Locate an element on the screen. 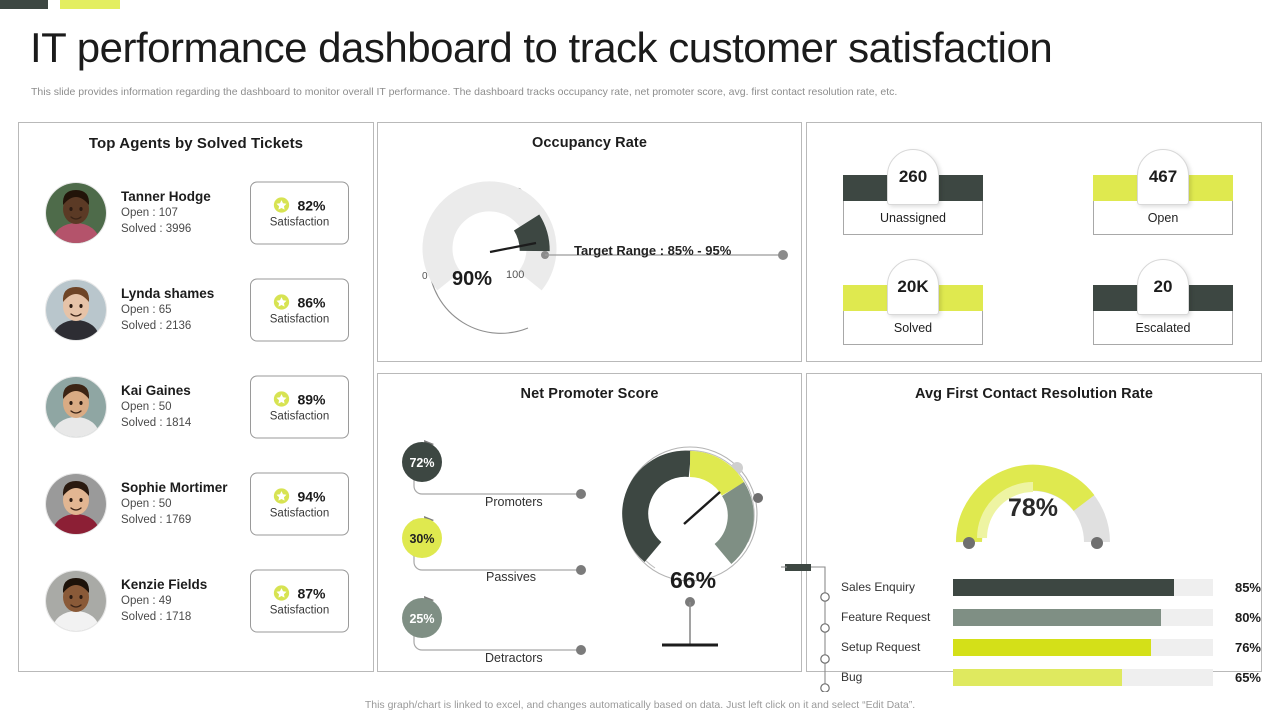  occupancy-gauge-wrap: 0 100 90% Target Range : 85% - 95% is located at coordinates (589, 249).